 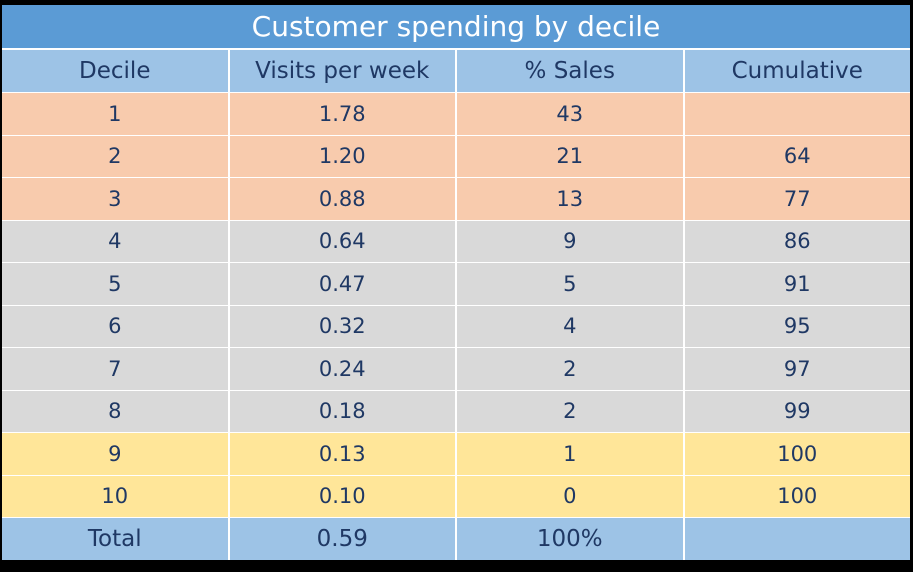 I want to click on visits-cell: 1.78, so click(x=343, y=114).